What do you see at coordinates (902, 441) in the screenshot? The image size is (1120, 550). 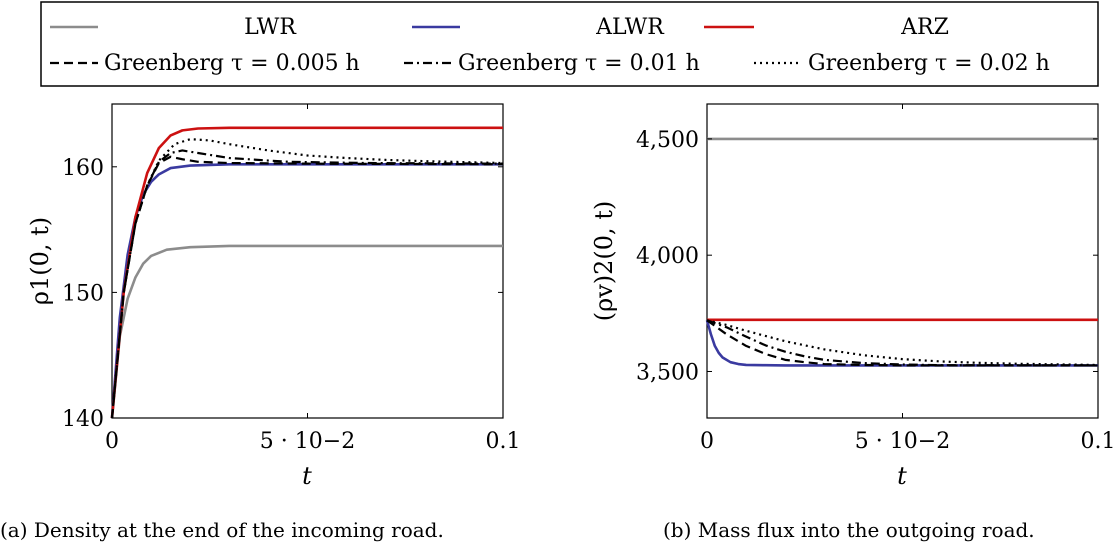 I see `chart-b-xtick-label-1: 5 · 10−2` at bounding box center [902, 441].